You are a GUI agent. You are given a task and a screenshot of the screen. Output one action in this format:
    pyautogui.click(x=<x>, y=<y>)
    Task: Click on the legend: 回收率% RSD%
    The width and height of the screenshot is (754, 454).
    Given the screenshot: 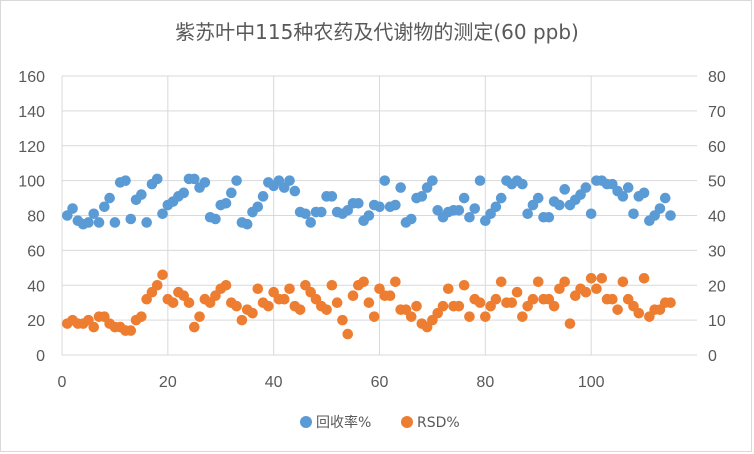 What is the action you would take?
    pyautogui.click(x=380, y=422)
    